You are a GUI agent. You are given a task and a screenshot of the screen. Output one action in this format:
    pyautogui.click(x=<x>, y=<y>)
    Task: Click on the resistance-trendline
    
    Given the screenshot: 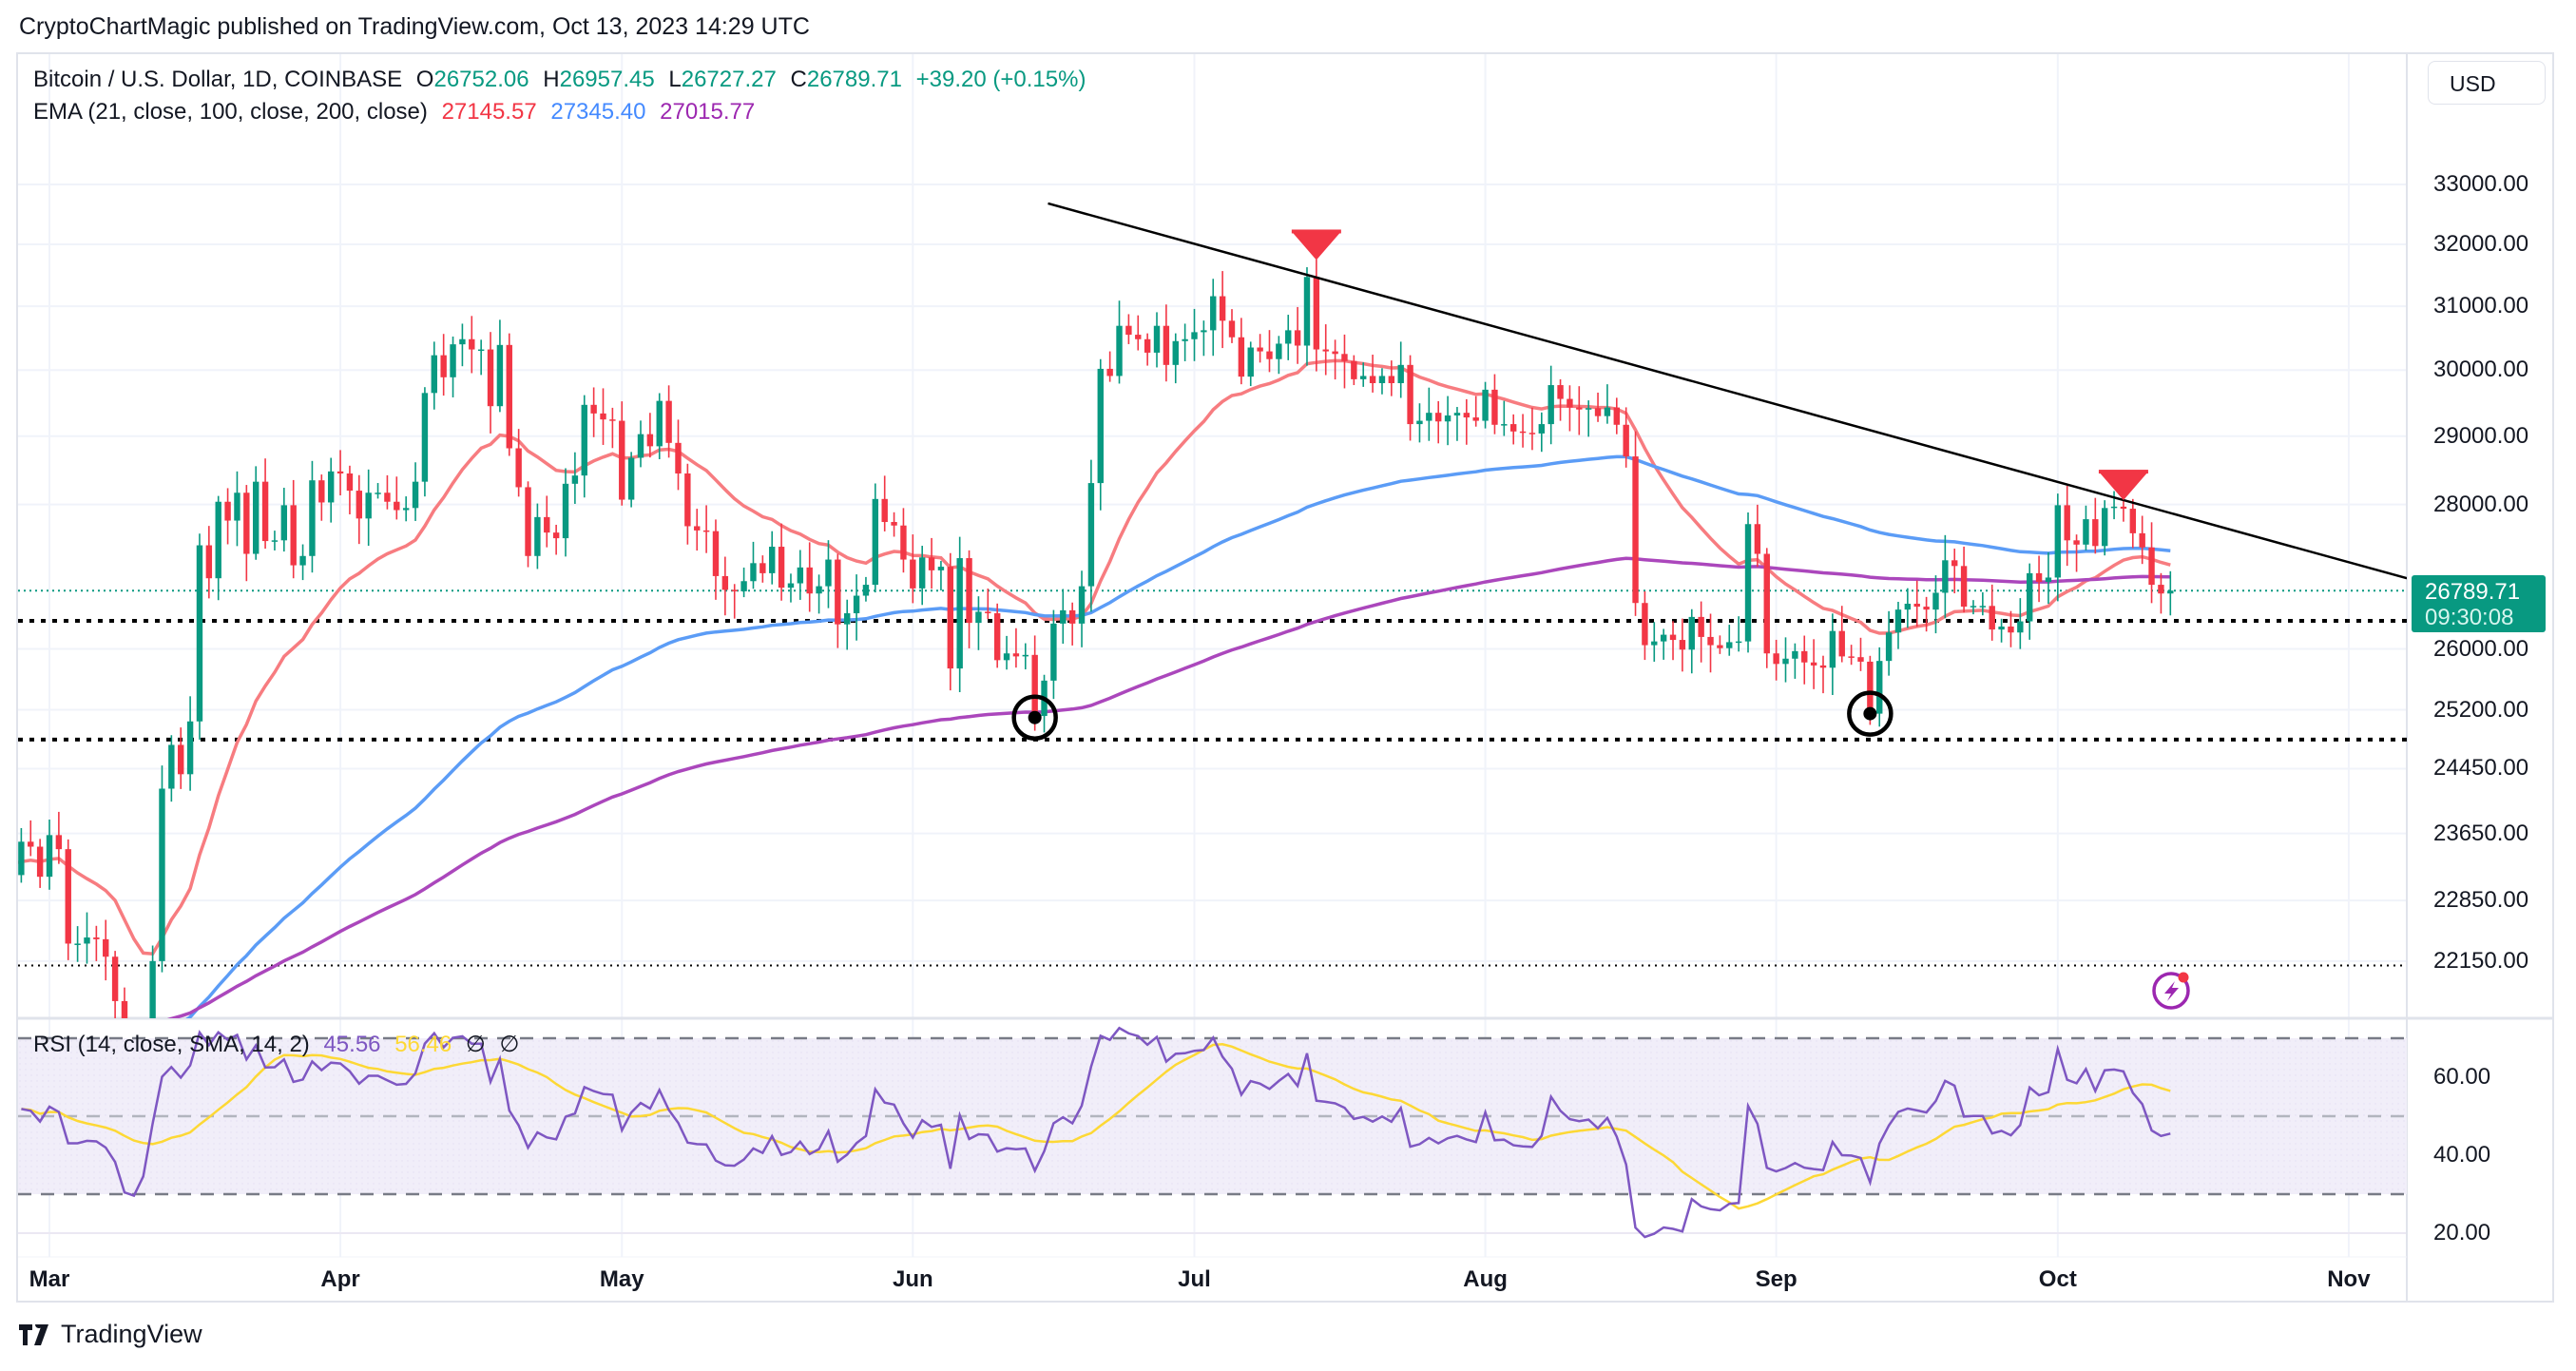 What is the action you would take?
    pyautogui.click(x=1728, y=391)
    